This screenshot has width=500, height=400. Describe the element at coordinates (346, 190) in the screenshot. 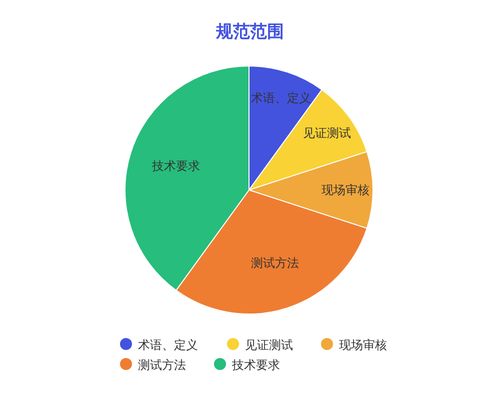

I see `slice-label: 现场审核` at that location.